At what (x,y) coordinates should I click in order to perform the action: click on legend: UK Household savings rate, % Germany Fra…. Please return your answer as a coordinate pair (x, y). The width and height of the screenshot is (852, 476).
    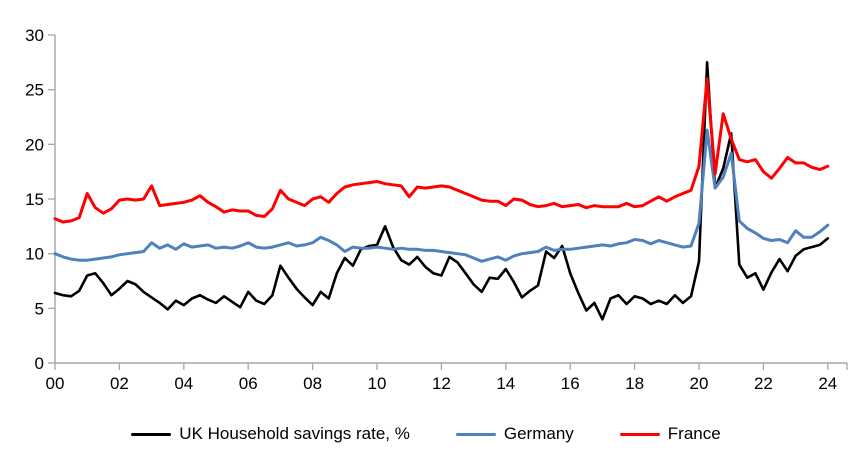
    Looking at the image, I should click on (426, 434).